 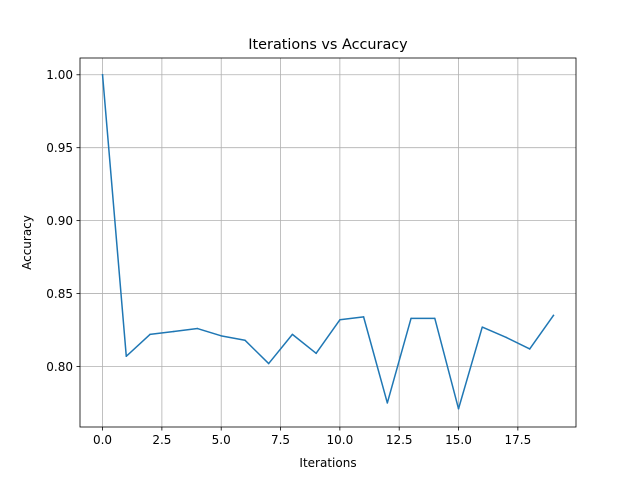 What do you see at coordinates (59, 294) in the screenshot?
I see `y-tick-label: 0.85` at bounding box center [59, 294].